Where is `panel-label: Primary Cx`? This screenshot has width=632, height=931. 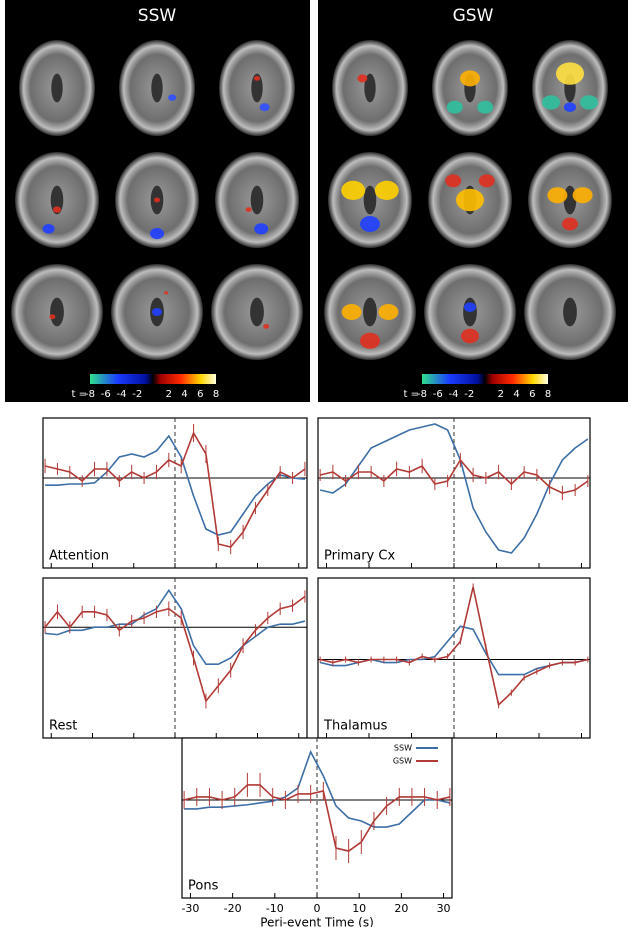
panel-label: Primary Cx is located at coordinates (359, 556).